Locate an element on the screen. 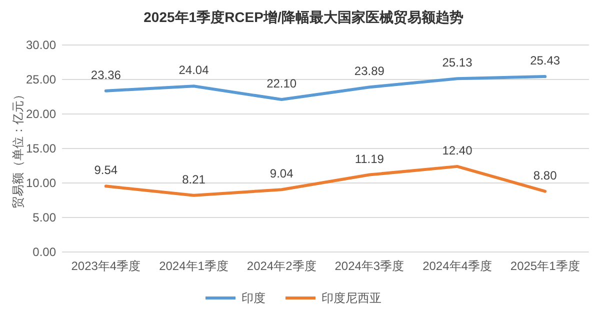  data-label: 9.04 is located at coordinates (282, 173).